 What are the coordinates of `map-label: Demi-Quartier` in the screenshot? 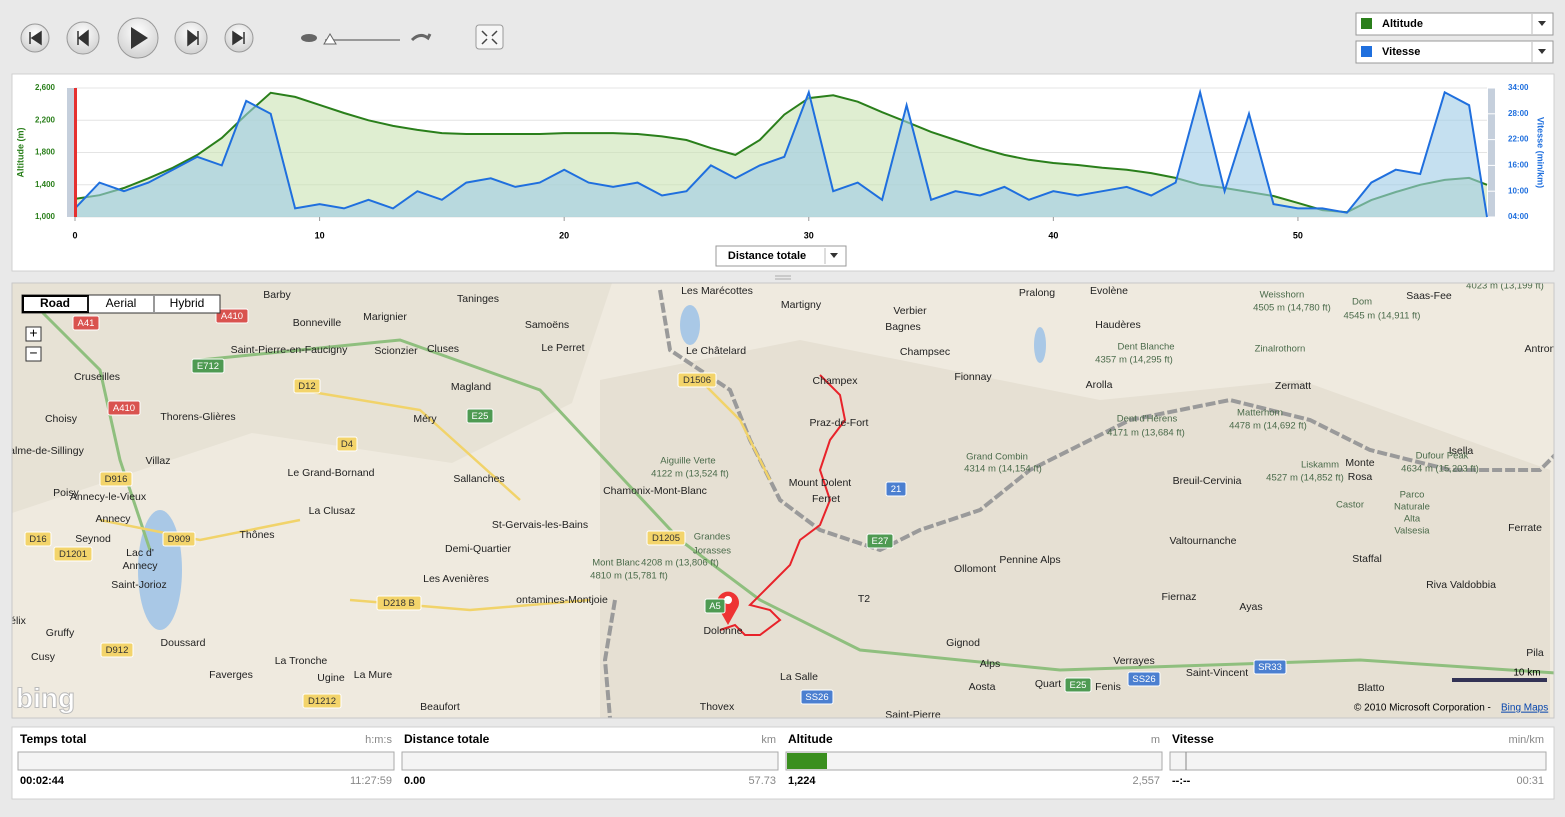 It's located at (478, 549).